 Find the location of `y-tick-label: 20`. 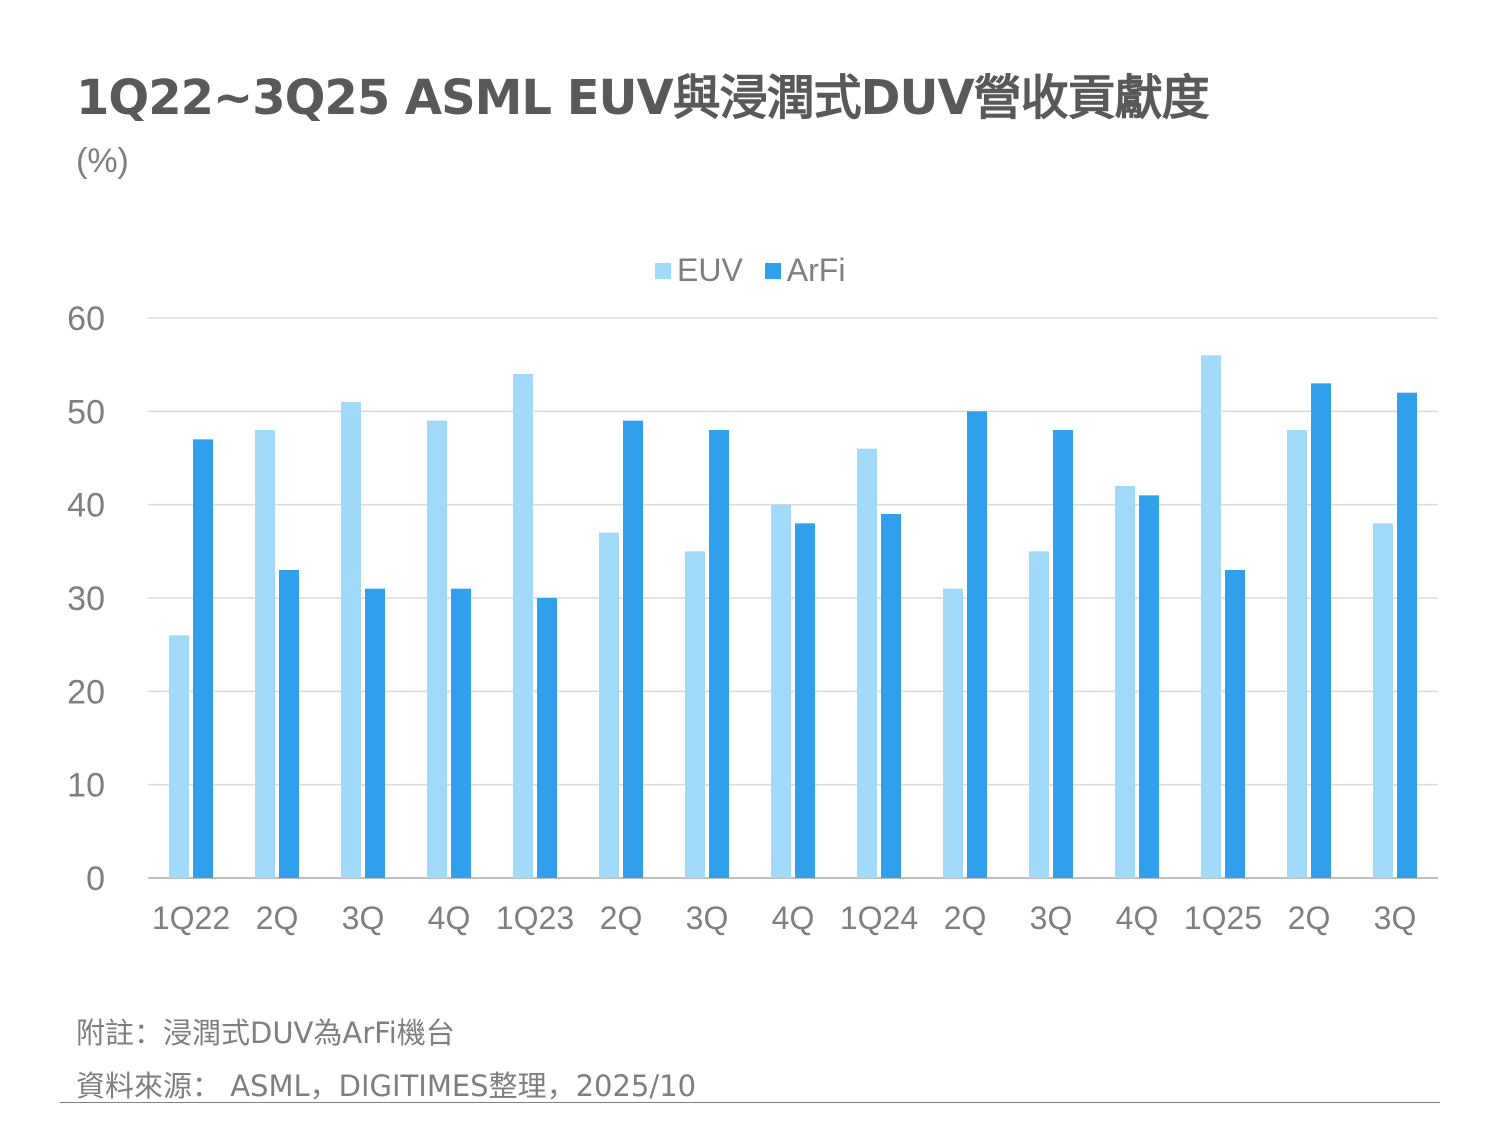

y-tick-label: 20 is located at coordinates (86, 692).